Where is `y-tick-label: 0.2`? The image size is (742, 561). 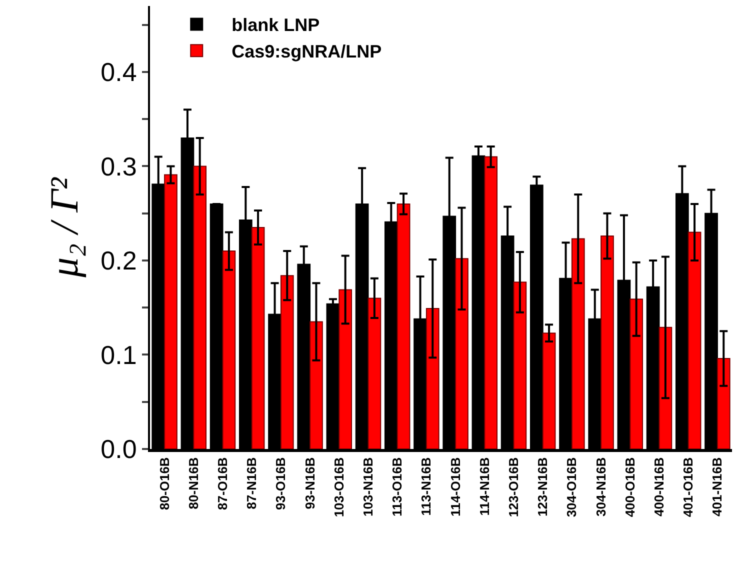
y-tick-label: 0.2 is located at coordinates (118, 261).